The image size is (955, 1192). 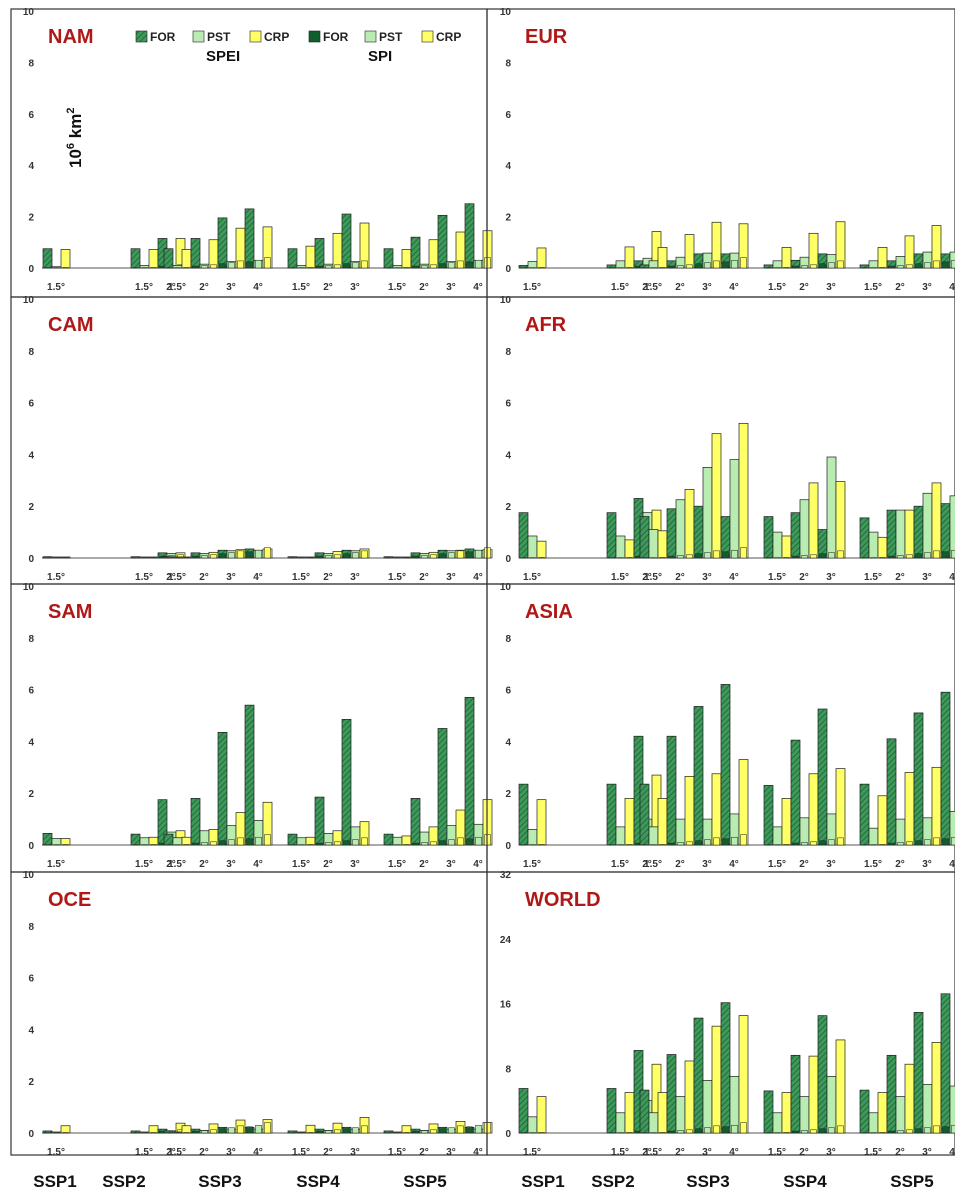 I want to click on svg-text: 106 km2, so click(x=75, y=138).